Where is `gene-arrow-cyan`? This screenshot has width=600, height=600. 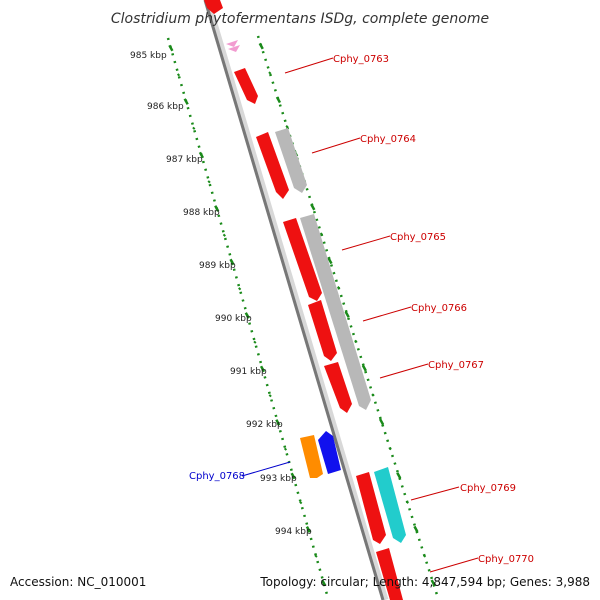
gene-arrow-cyan is located at coordinates (390, 505).